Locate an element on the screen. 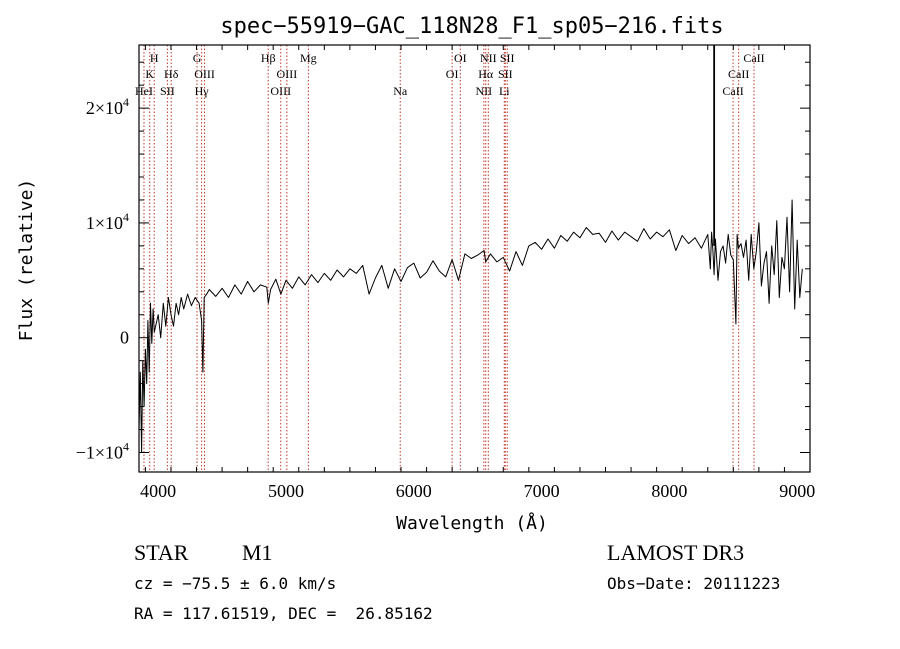 The height and width of the screenshot is (649, 900). y-tick-mantissa: 0 is located at coordinates (124, 338).